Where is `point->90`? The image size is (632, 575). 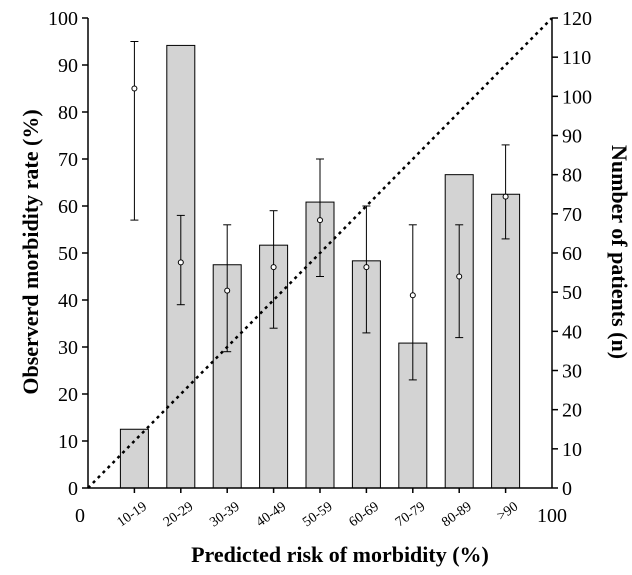 point->90 is located at coordinates (505, 196).